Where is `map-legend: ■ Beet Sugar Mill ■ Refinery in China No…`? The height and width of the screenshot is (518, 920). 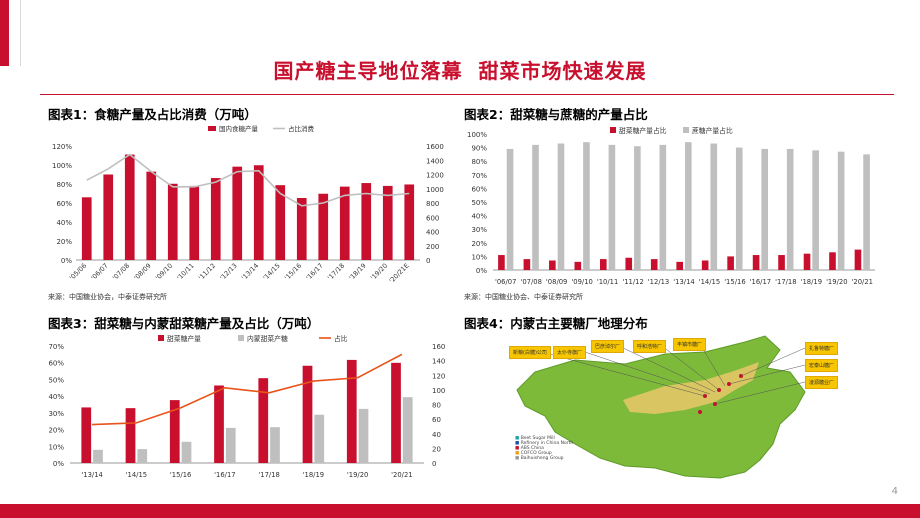 map-legend: ■ Beet Sugar Mill ■ Refinery in China No… is located at coordinates (544, 448).